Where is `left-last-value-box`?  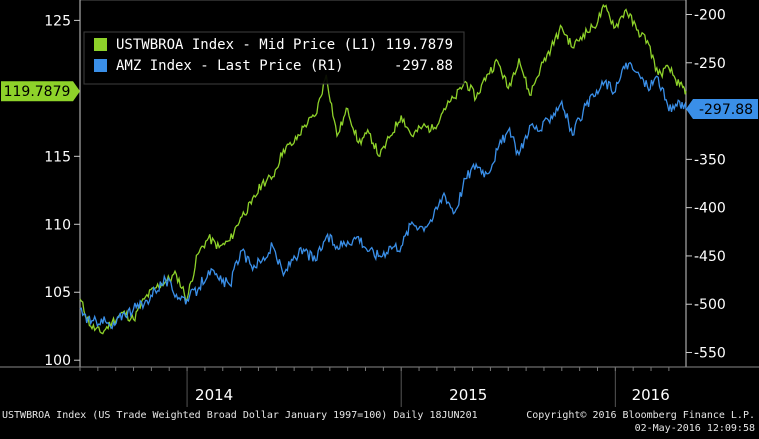 left-last-value-box is located at coordinates (37, 91).